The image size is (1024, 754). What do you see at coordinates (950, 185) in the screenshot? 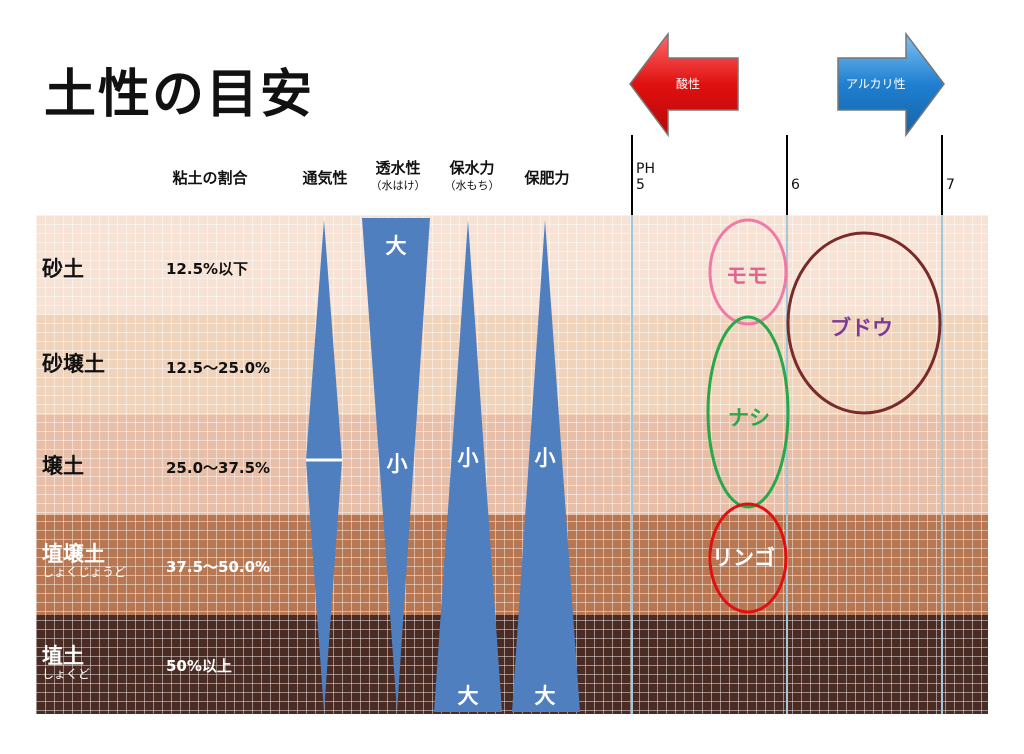
I see `ph-tick-7: 7` at bounding box center [950, 185].